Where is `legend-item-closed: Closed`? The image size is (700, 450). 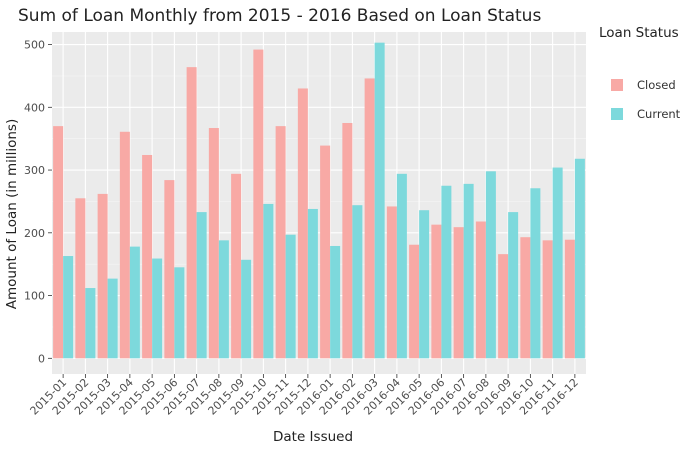 legend-item-closed: Closed is located at coordinates (643, 85).